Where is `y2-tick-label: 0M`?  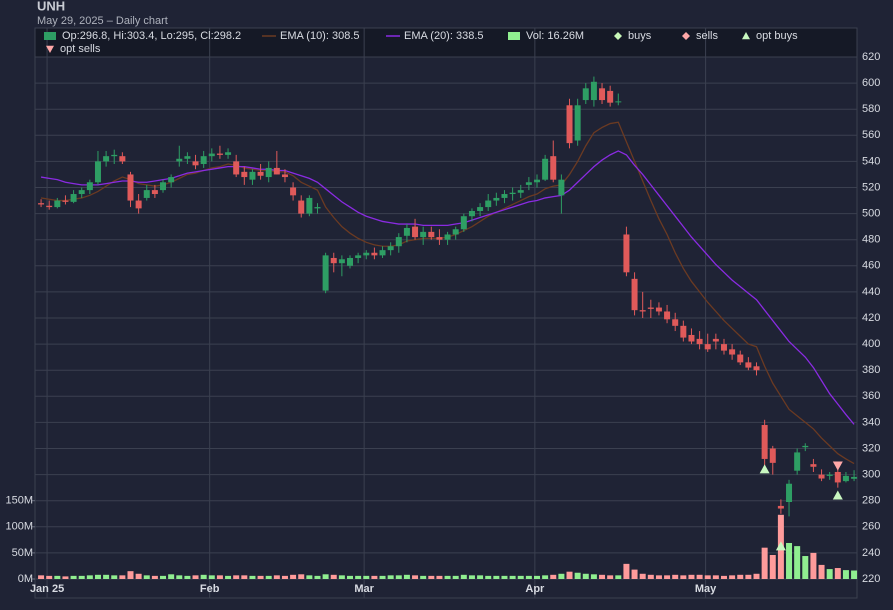
y2-tick-label: 0M is located at coordinates (25, 579).